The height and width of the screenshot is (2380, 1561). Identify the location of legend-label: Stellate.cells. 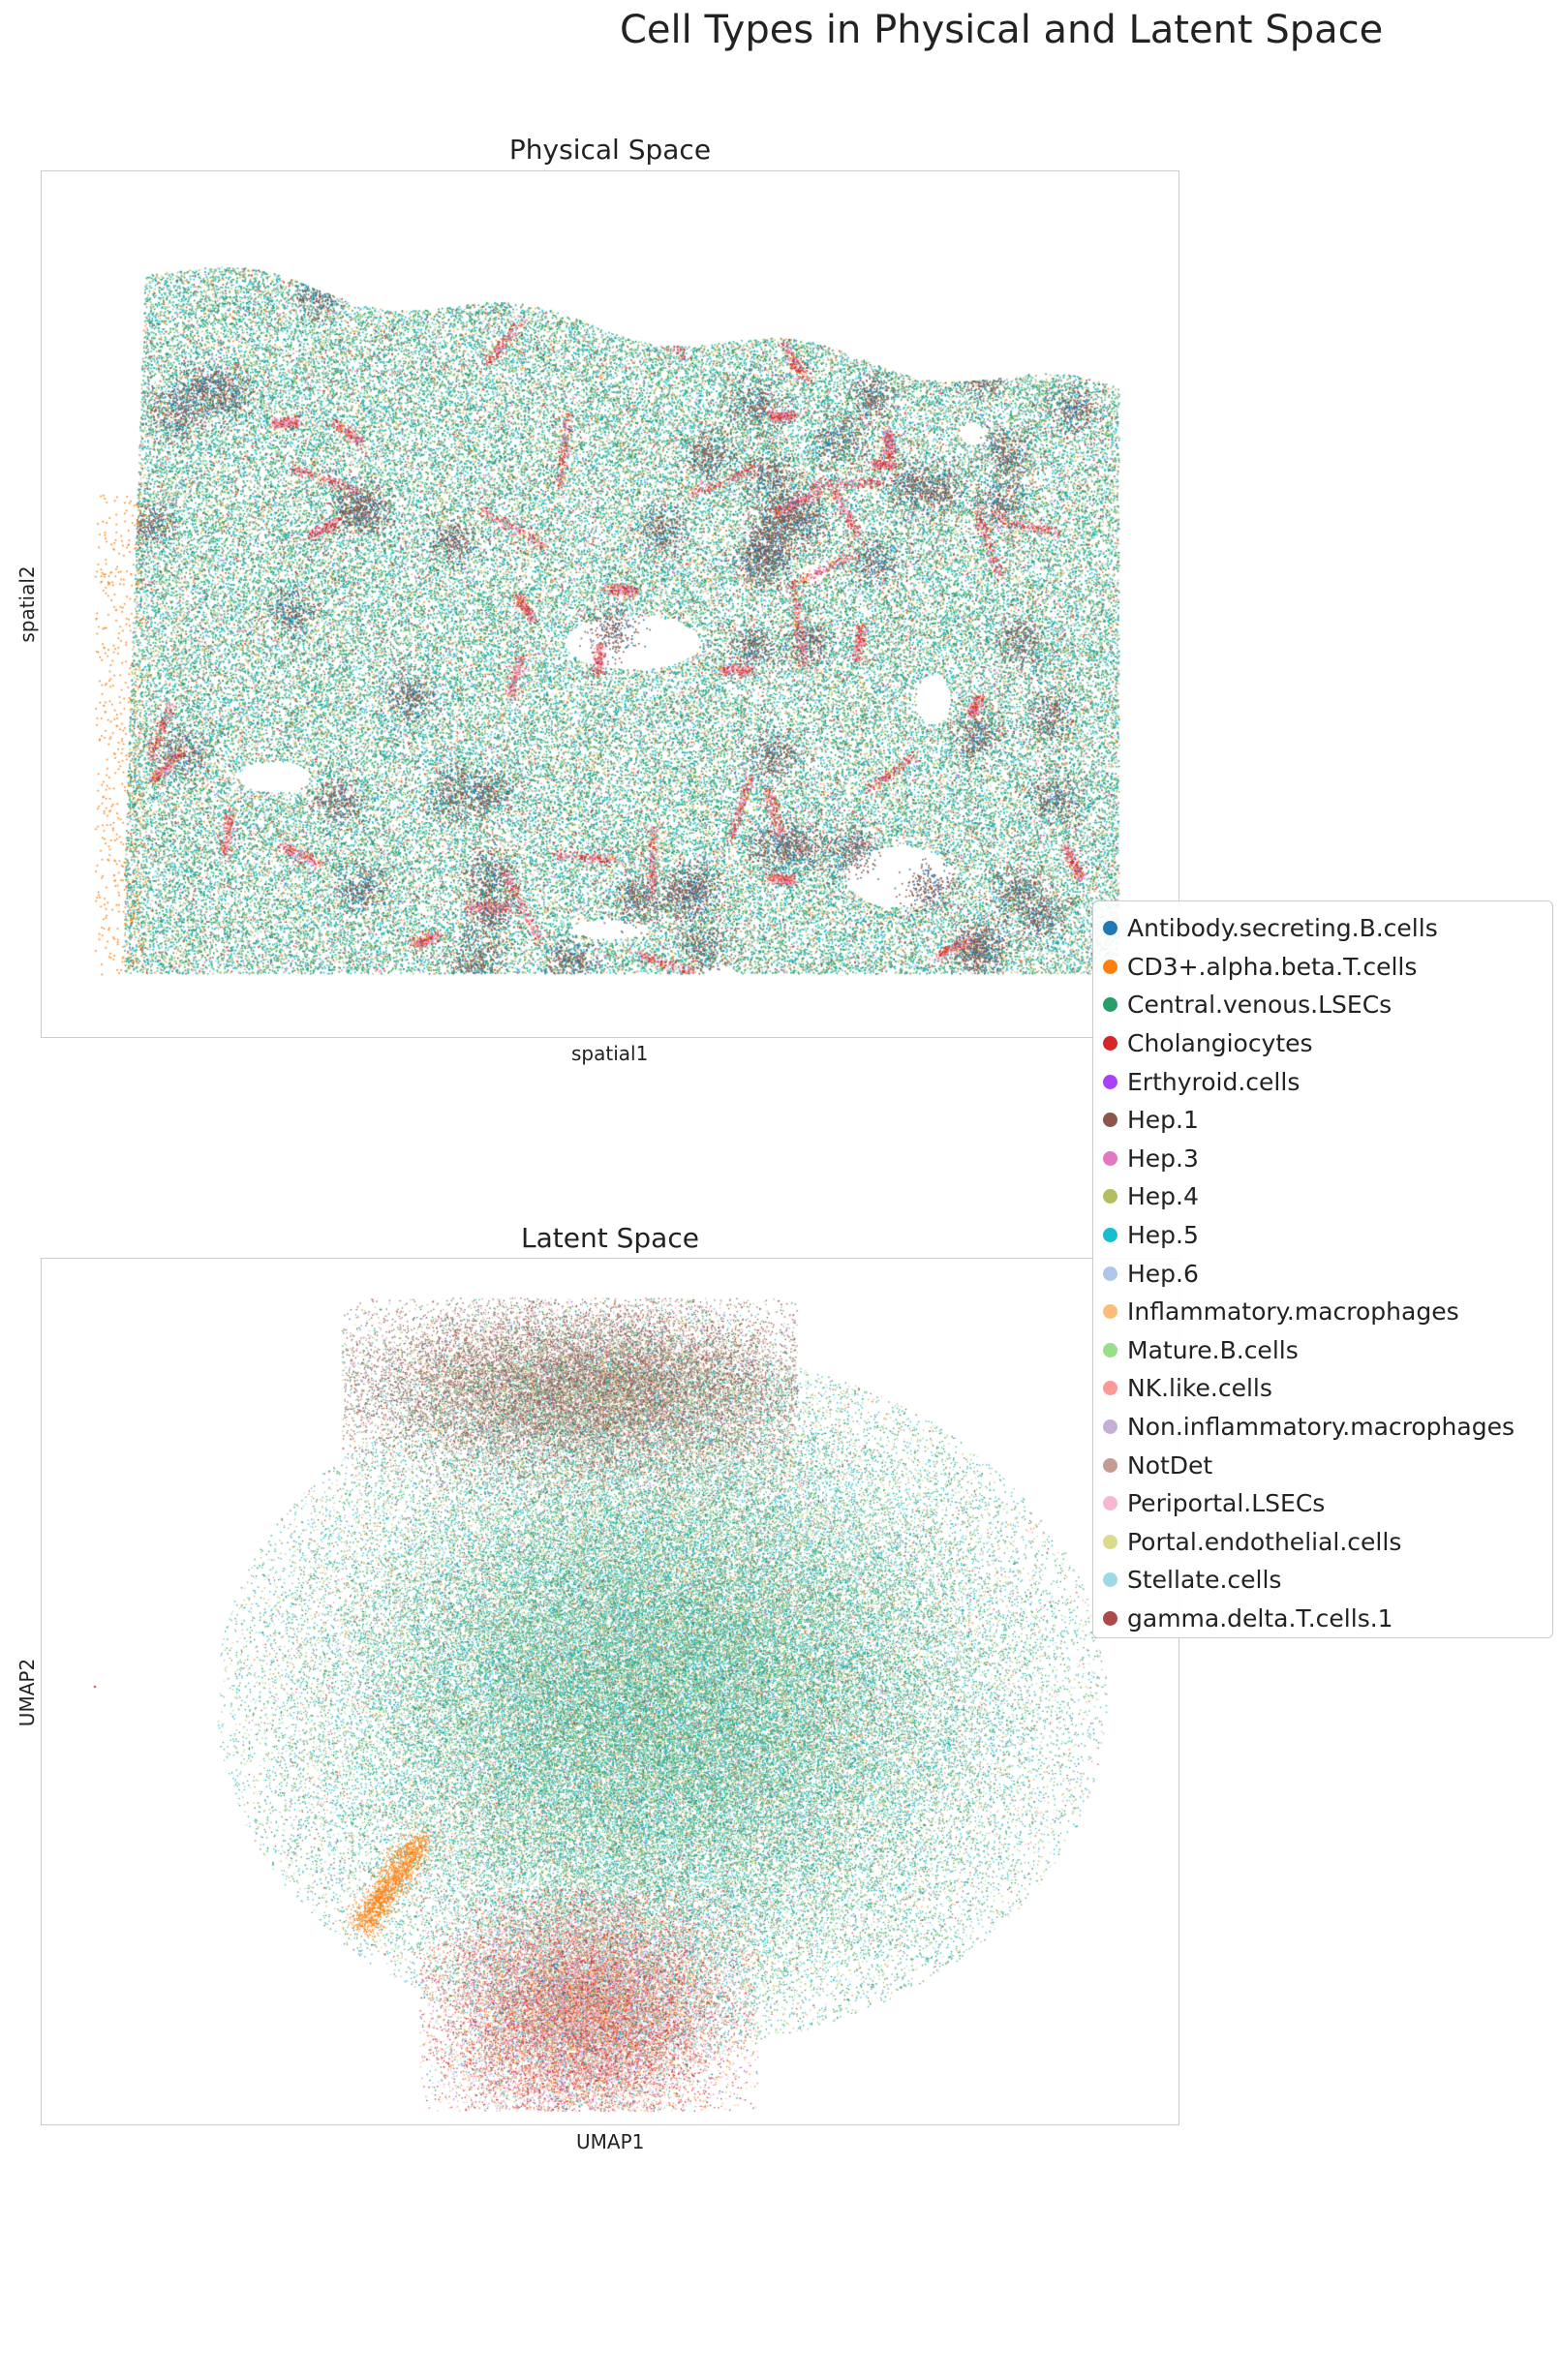
(1204, 1581).